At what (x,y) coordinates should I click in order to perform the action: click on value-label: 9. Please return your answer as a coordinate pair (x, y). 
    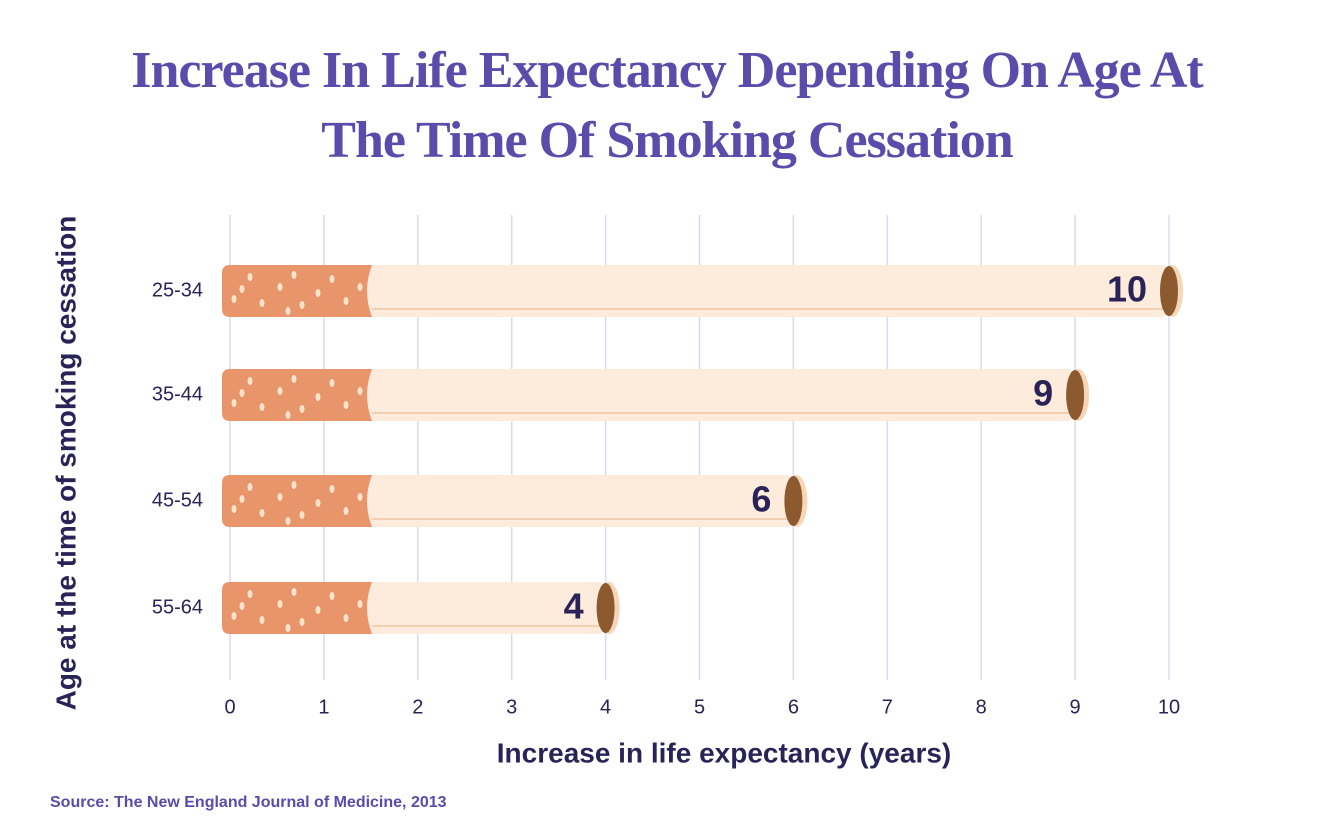
    Looking at the image, I should click on (1043, 393).